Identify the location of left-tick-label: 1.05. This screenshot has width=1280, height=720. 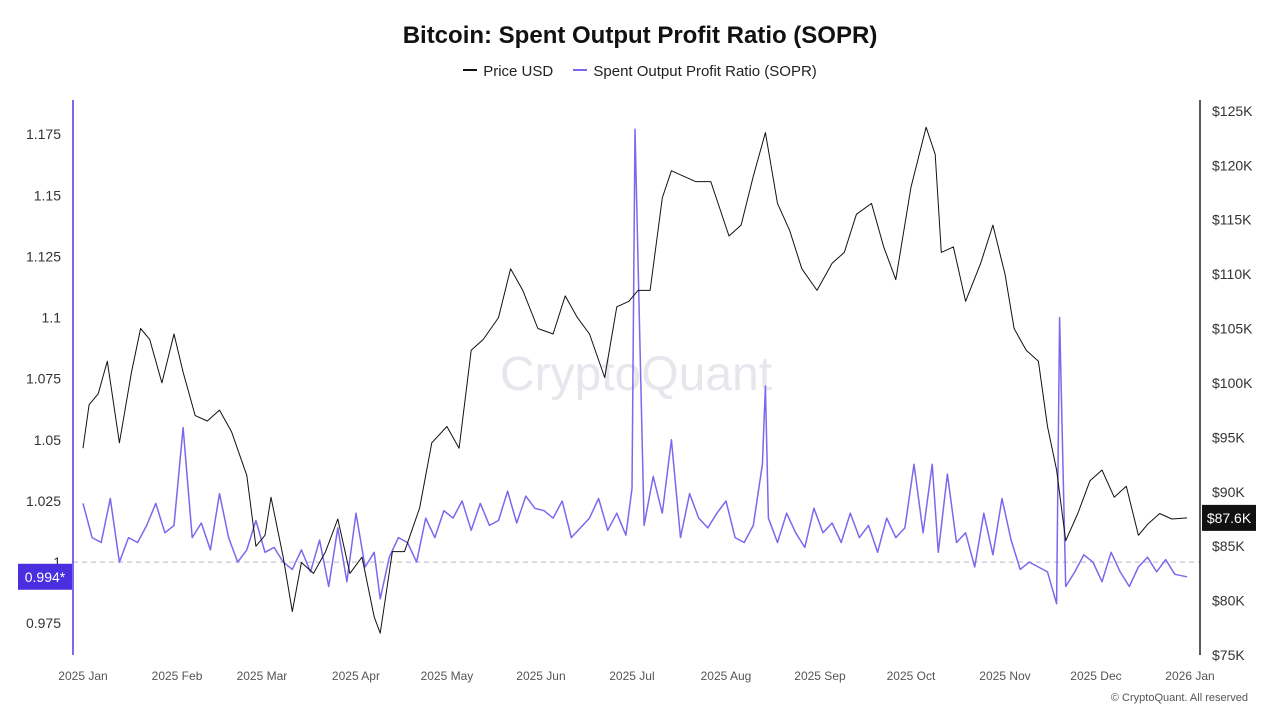
(47, 440).